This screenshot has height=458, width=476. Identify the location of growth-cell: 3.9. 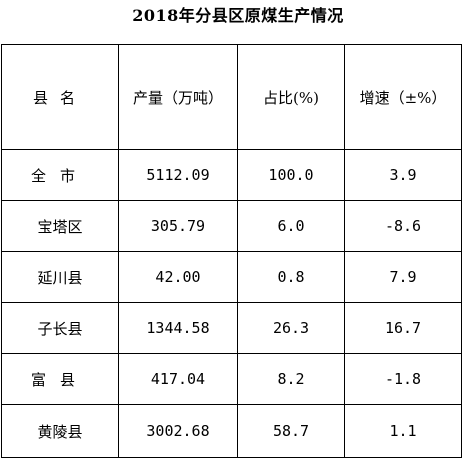
(403, 175).